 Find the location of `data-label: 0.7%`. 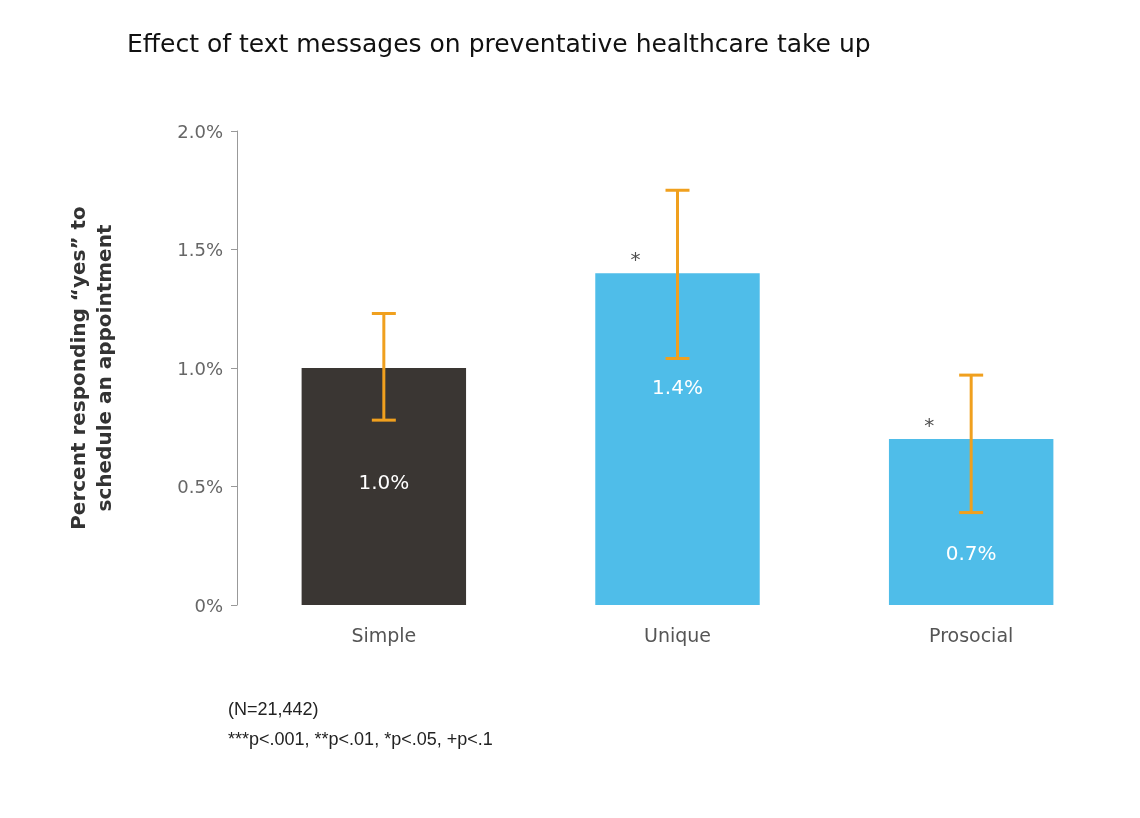

data-label: 0.7% is located at coordinates (971, 553).